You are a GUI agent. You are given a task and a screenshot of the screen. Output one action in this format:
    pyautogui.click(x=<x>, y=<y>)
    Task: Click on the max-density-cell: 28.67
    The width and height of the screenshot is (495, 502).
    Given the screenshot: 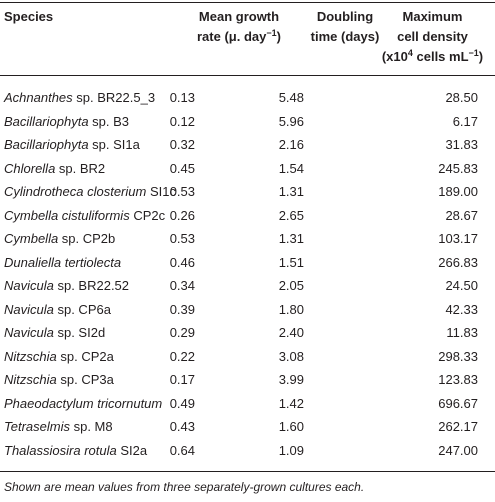 What is the action you would take?
    pyautogui.click(x=461, y=215)
    